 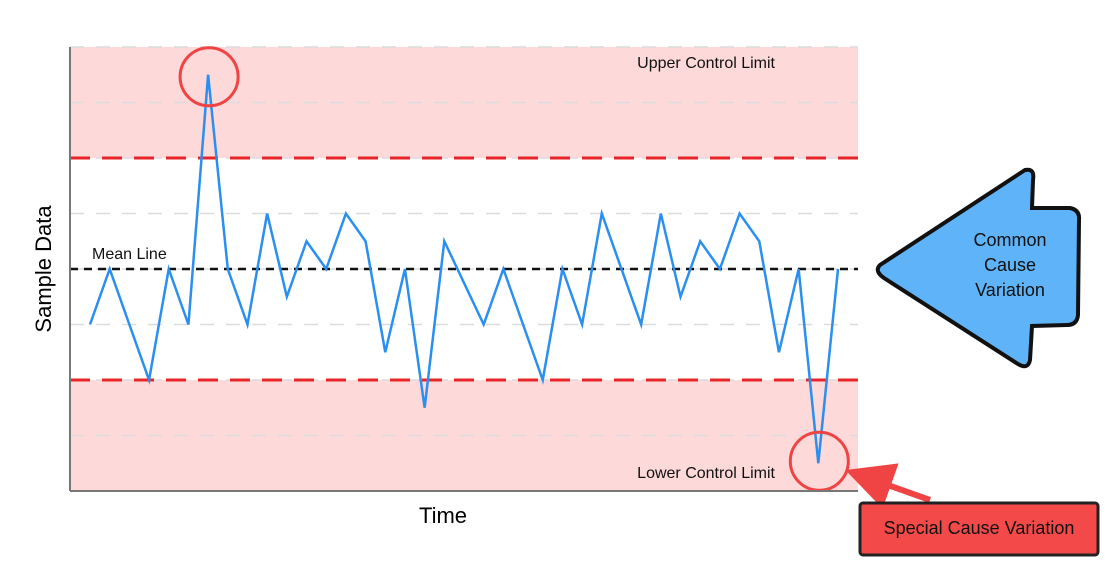 I want to click on common-cause-arrow, so click(x=978, y=268).